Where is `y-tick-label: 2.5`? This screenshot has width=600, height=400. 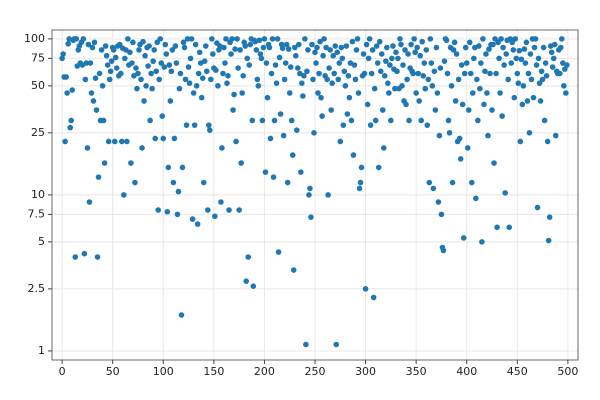 y-tick-label: 2.5 is located at coordinates (37, 288).